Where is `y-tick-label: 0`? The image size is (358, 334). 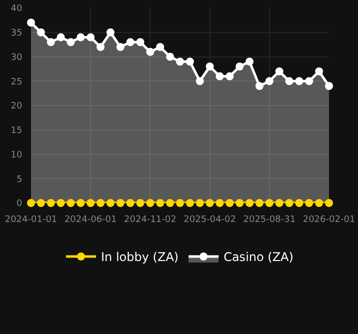 y-tick-label: 0 is located at coordinates (19, 204).